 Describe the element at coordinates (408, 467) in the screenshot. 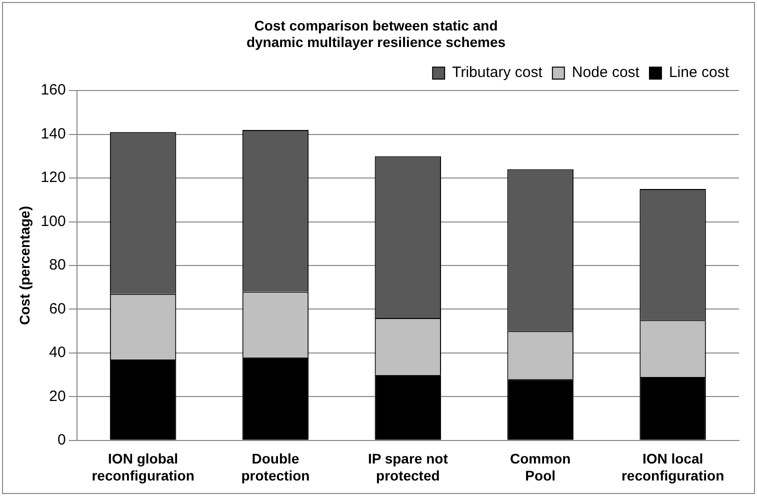

I see `x-tick-label: IP spare not protected` at that location.